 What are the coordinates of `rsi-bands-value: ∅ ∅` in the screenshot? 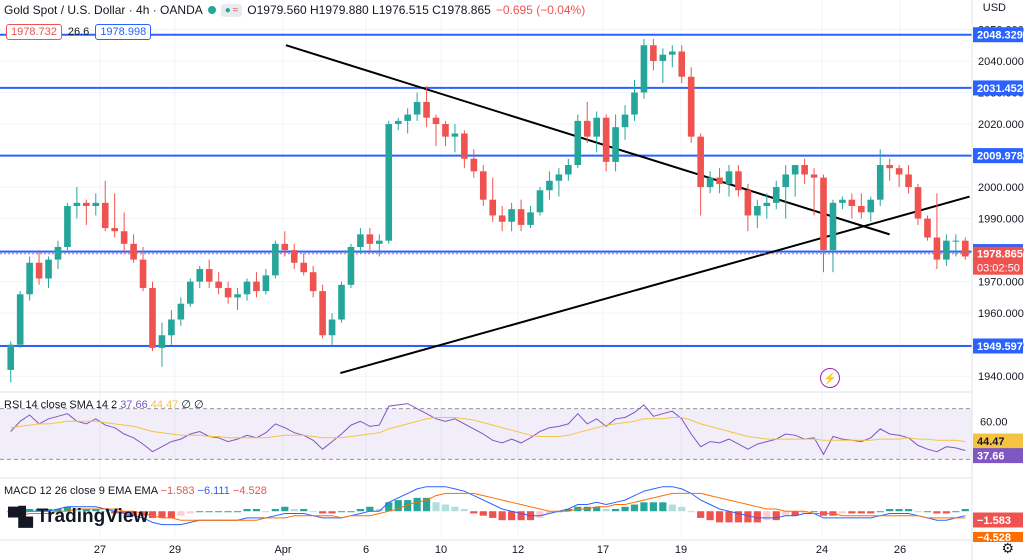 It's located at (192, 405).